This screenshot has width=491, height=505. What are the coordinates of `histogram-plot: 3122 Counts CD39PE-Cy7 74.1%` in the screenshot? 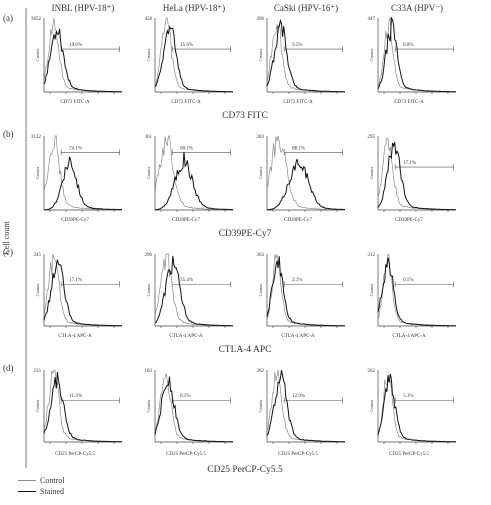 It's located at (77, 179).